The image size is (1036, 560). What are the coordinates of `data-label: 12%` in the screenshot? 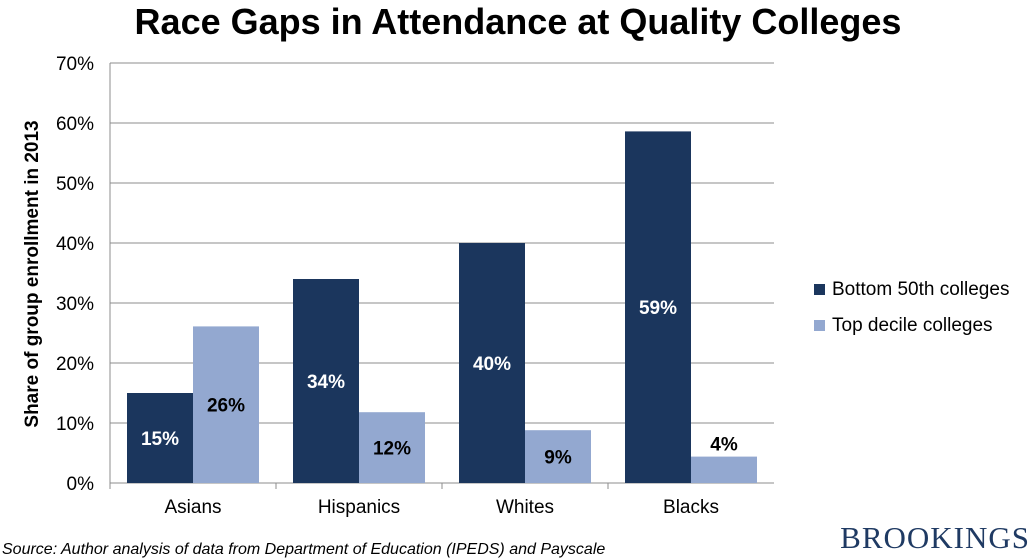 It's located at (392, 449).